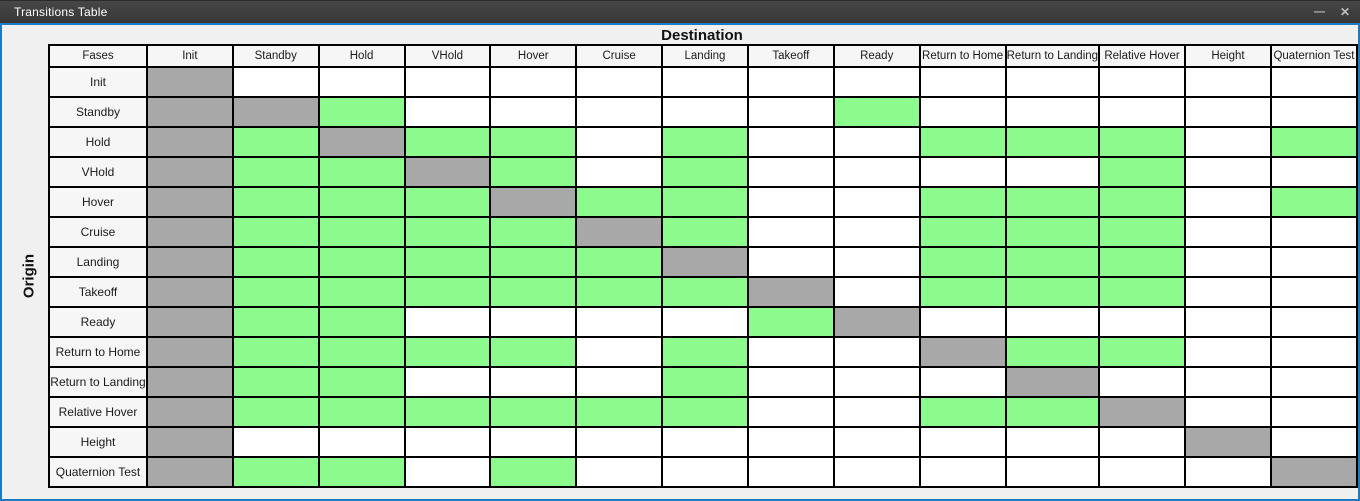 This screenshot has height=501, width=1360. I want to click on cell-init-landing, so click(705, 82).